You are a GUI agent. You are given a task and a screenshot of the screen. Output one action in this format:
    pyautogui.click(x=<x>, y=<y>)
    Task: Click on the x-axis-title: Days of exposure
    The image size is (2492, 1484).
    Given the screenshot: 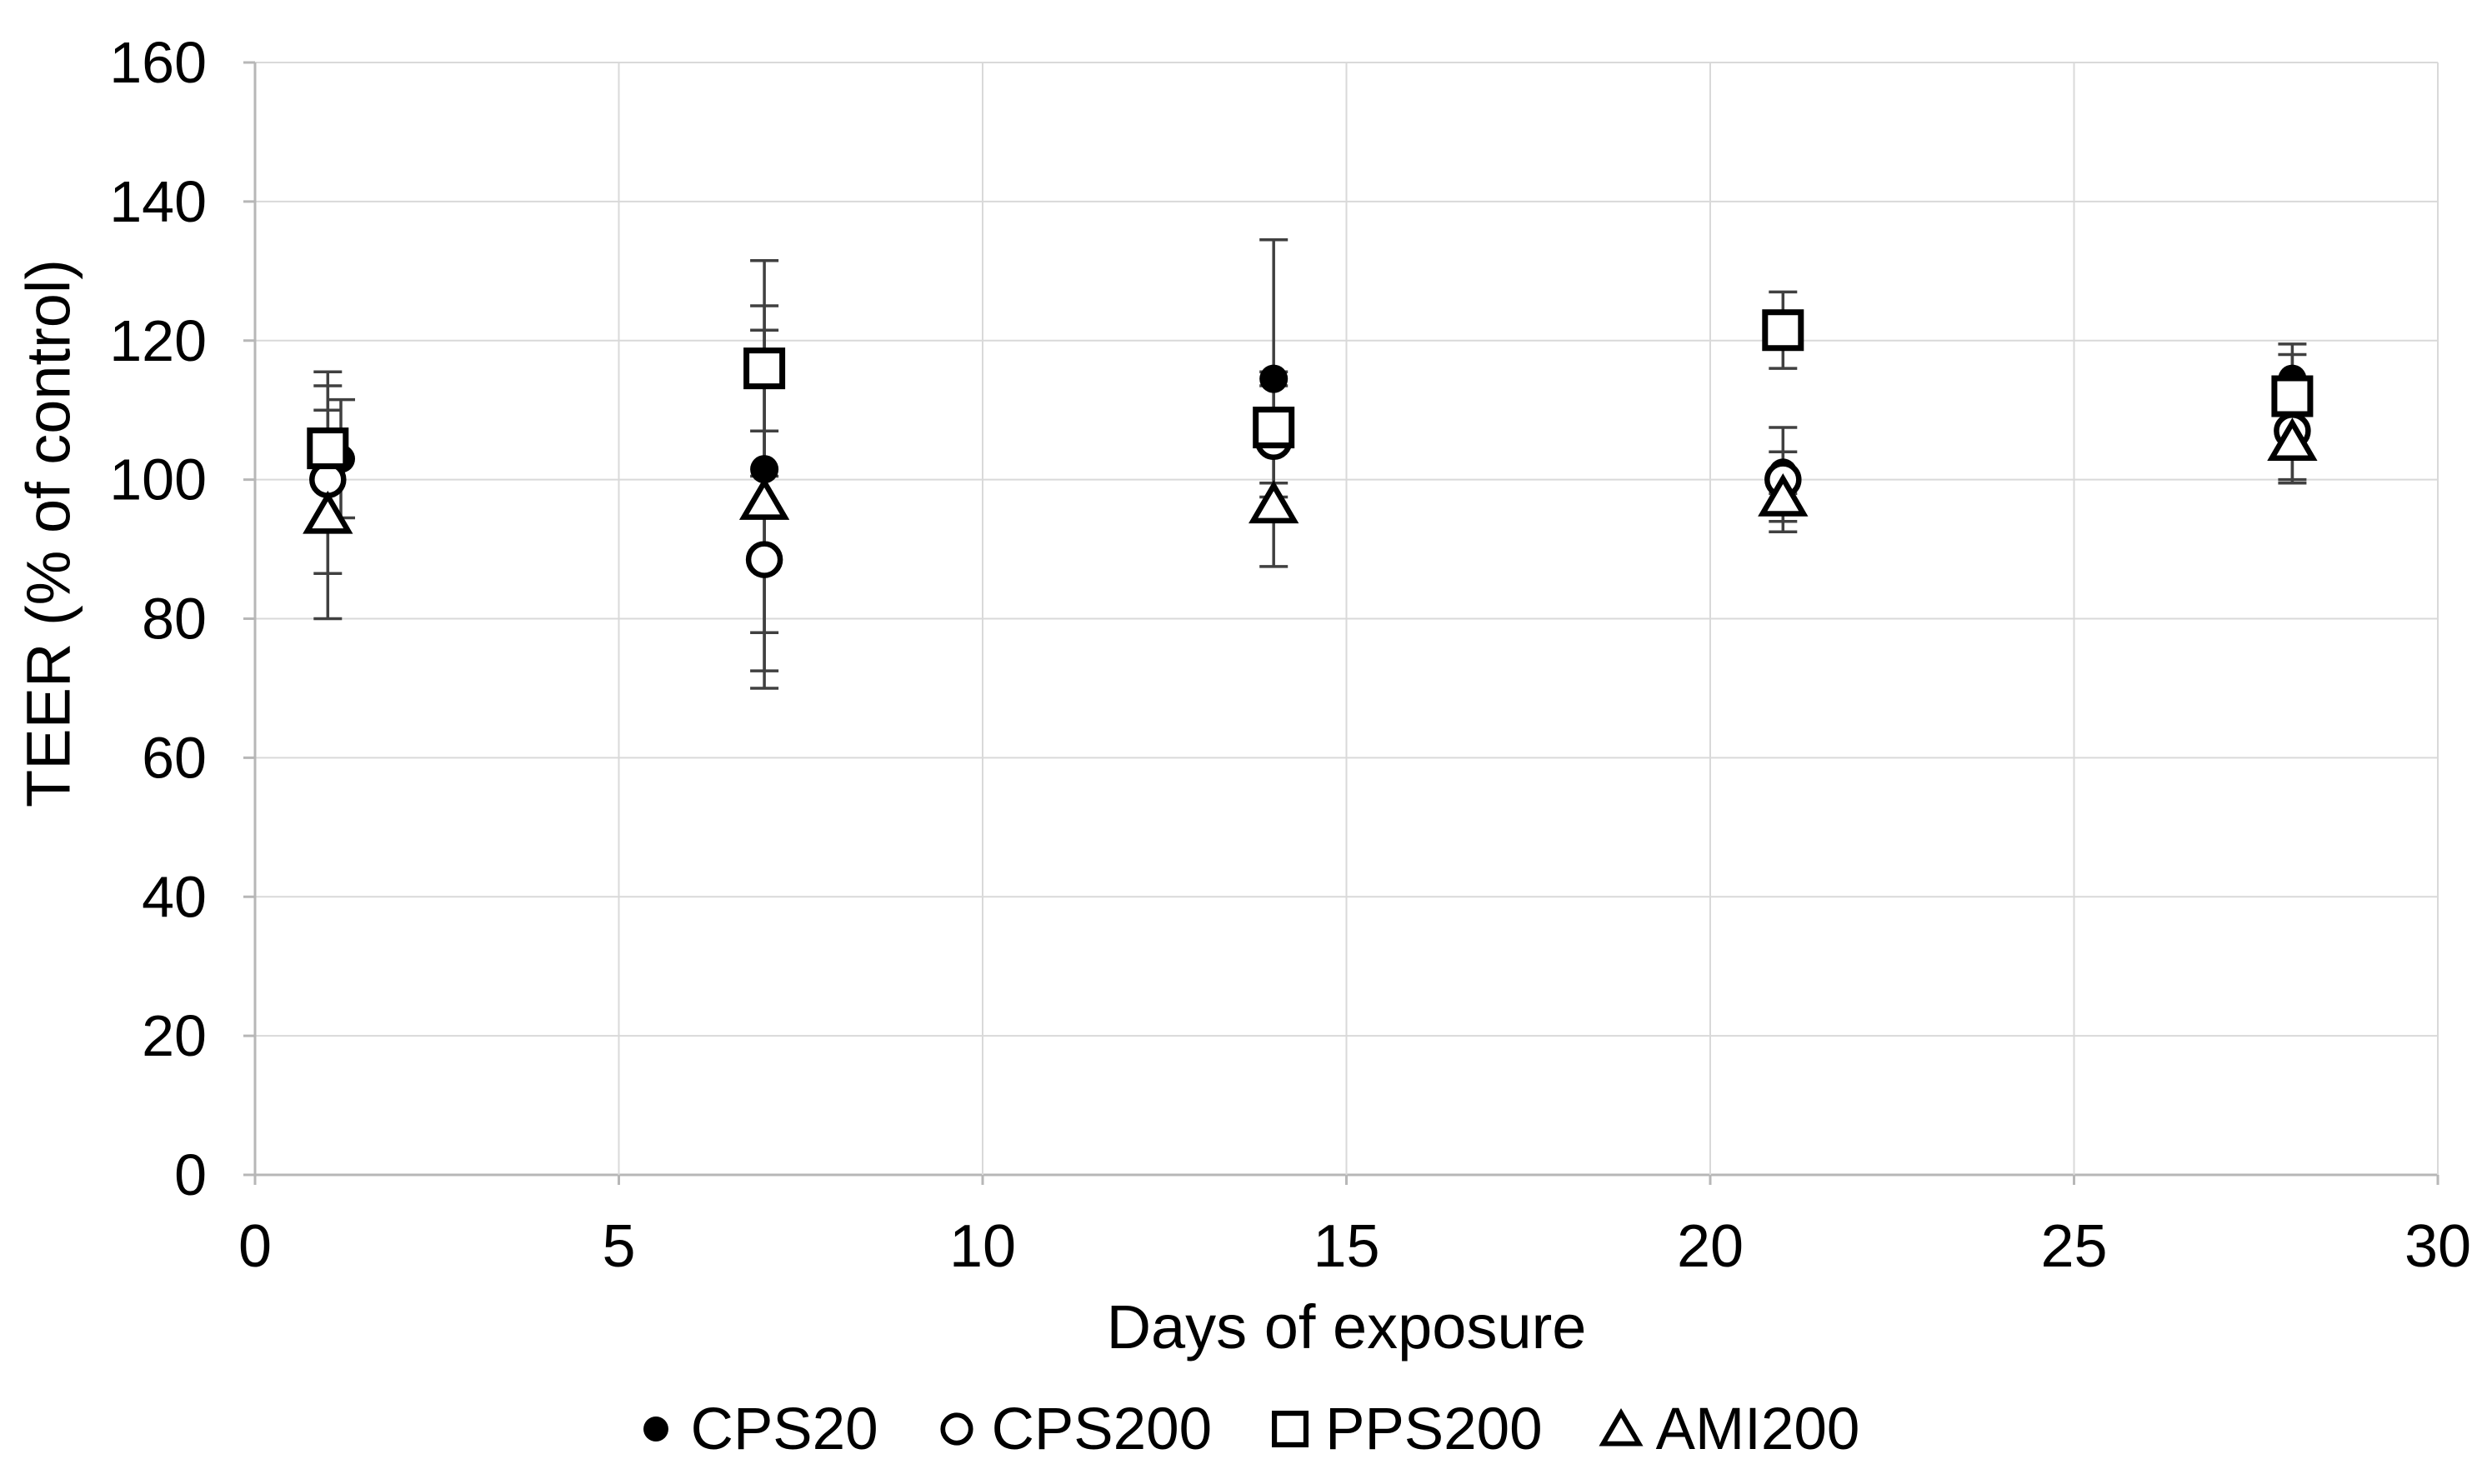 What is the action you would take?
    pyautogui.click(x=1346, y=1327)
    